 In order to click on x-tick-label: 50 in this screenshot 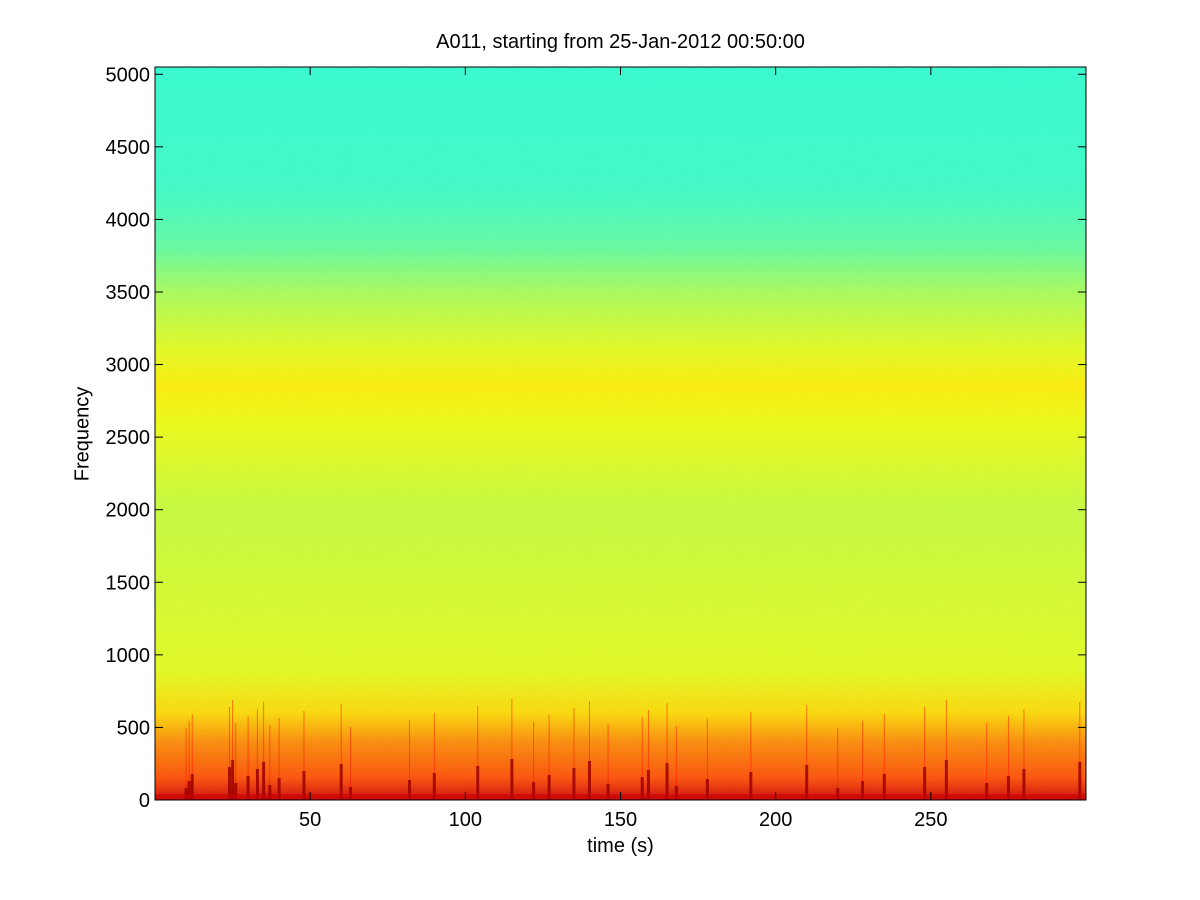, I will do `click(310, 820)`.